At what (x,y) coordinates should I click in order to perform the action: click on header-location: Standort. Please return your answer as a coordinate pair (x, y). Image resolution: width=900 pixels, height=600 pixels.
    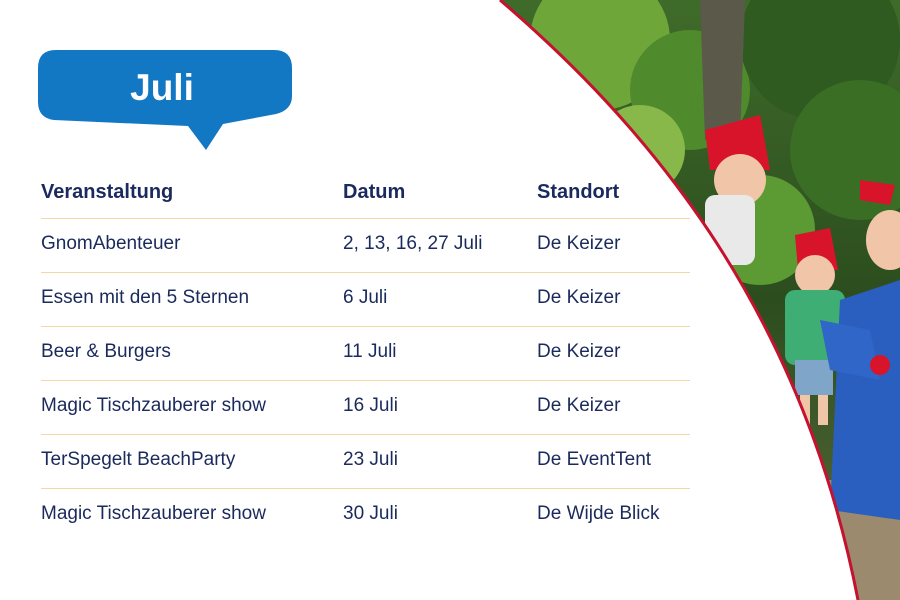
    Looking at the image, I should click on (578, 192).